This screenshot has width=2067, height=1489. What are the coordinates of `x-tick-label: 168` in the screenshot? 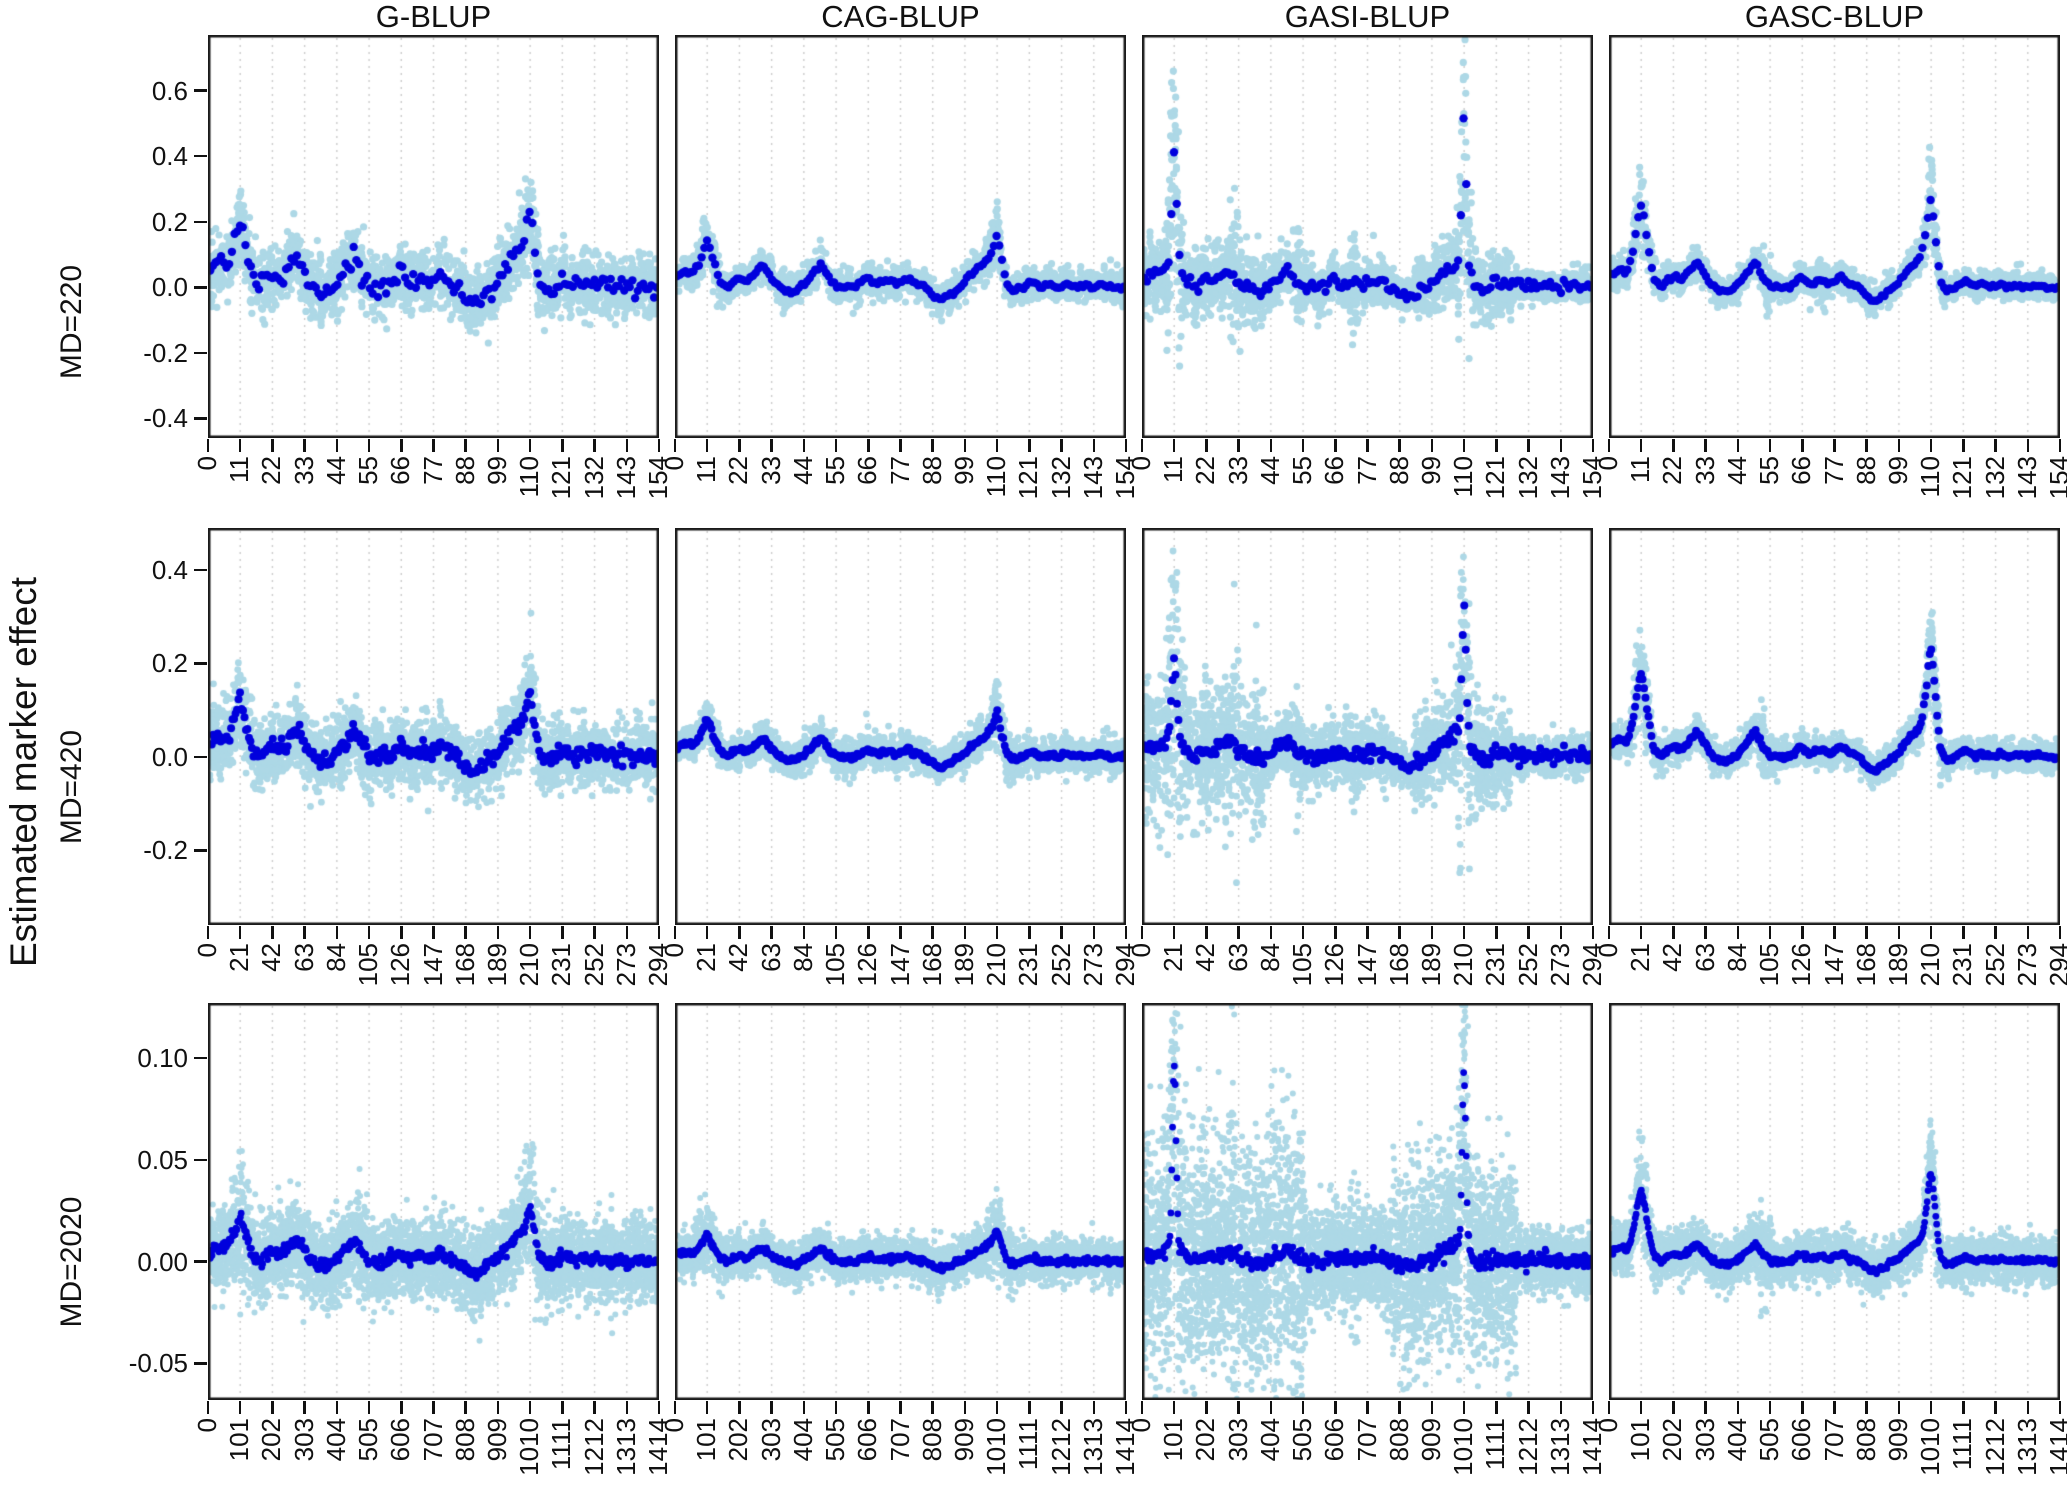 It's located at (464, 965).